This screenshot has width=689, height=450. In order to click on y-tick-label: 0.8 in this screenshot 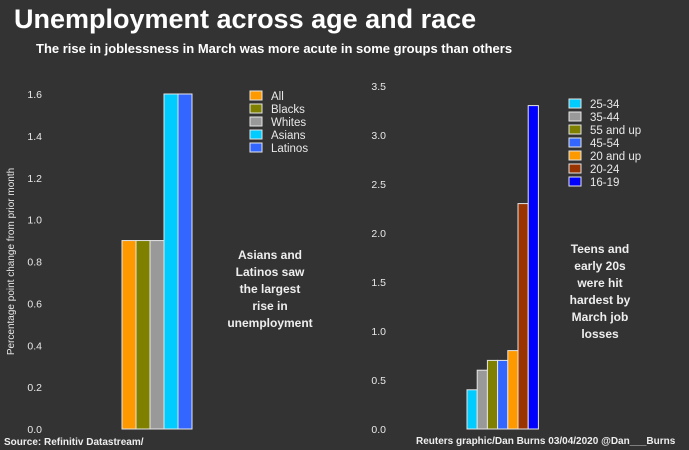, I will do `click(34, 263)`.